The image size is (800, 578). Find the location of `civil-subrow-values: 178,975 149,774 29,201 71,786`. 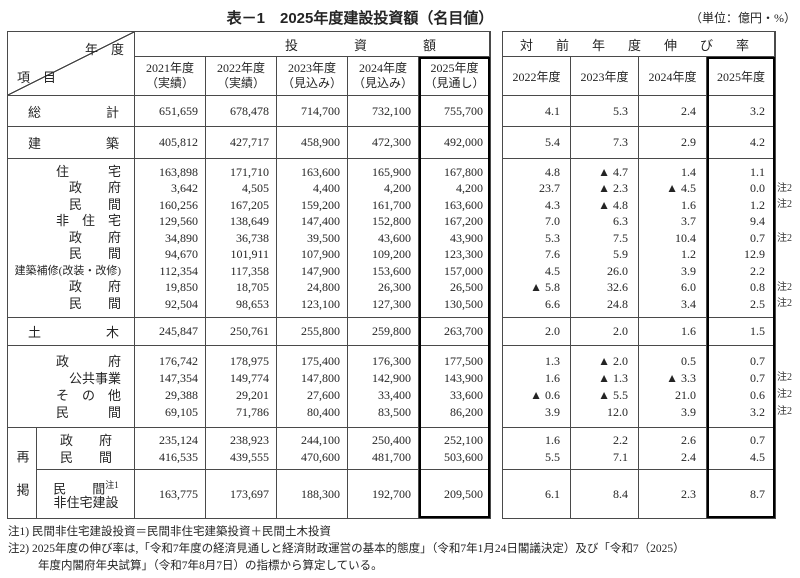

civil-subrow-values: 178,975 149,774 29,201 71,786 is located at coordinates (241, 387).